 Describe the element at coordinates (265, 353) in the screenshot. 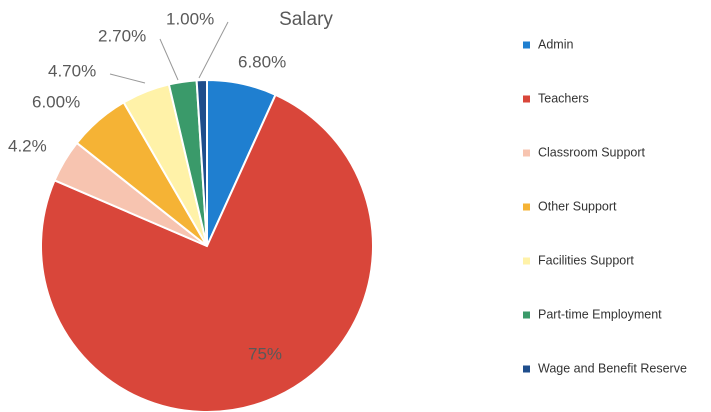

I see `data-label: 75%` at that location.